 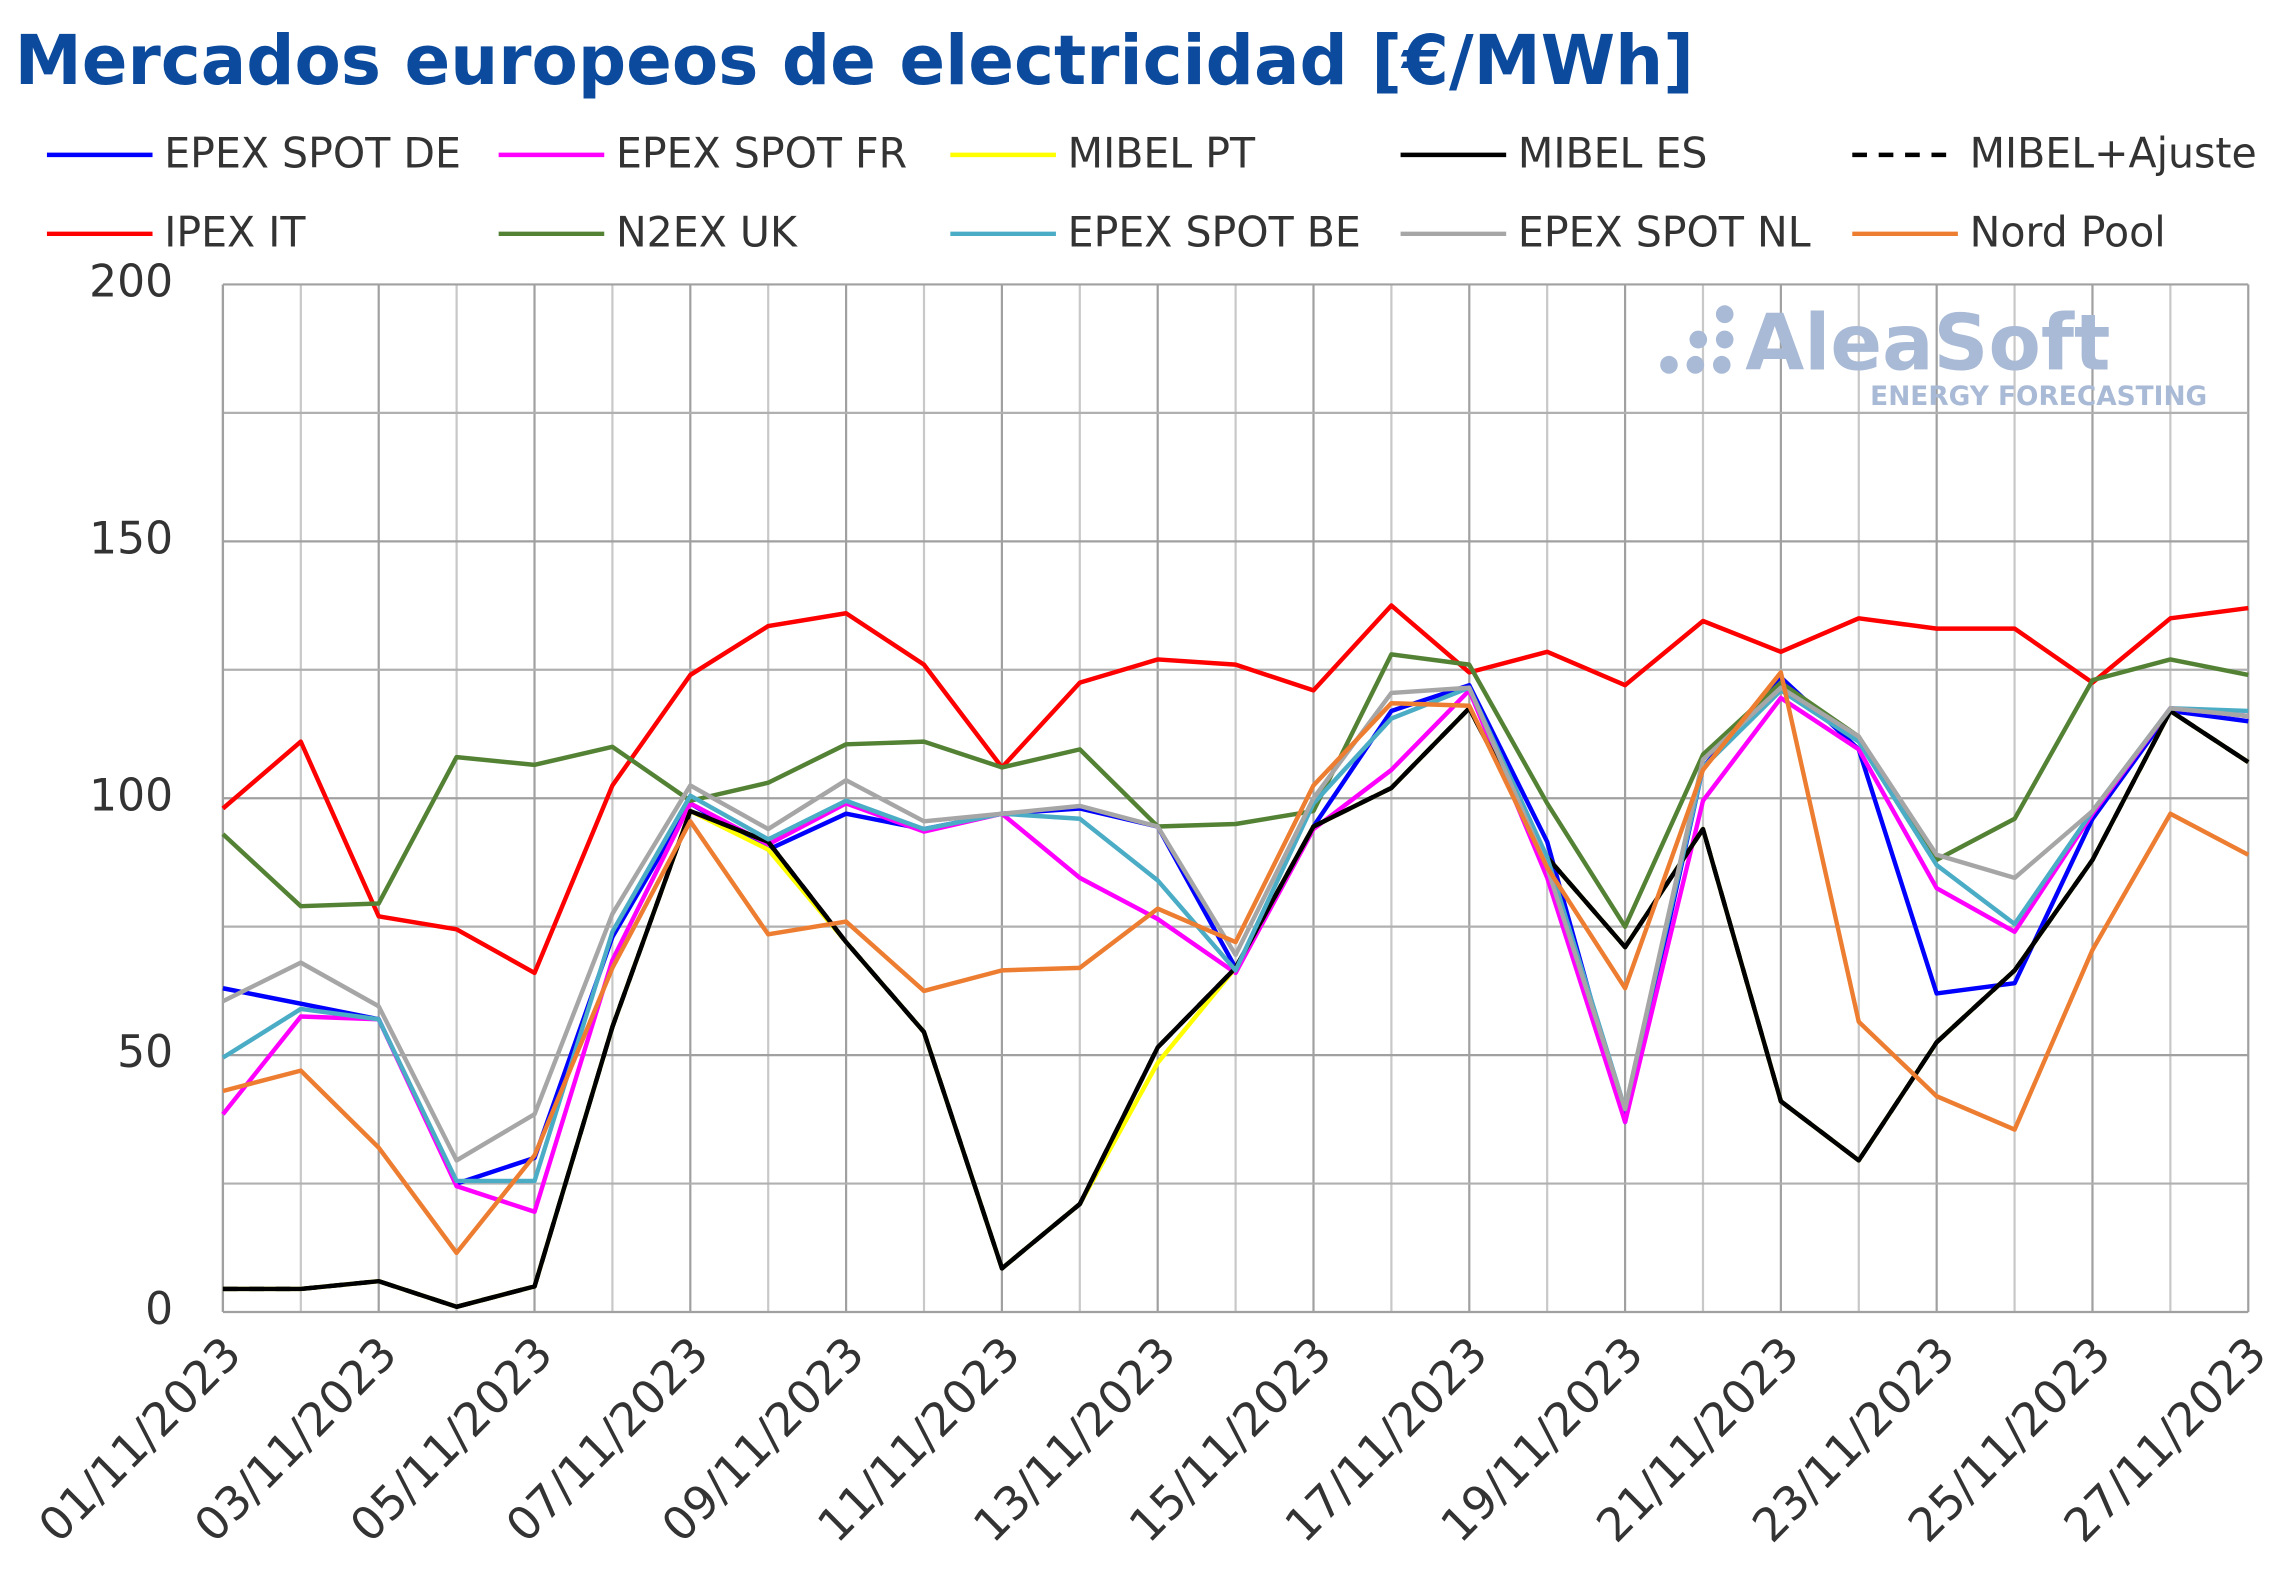 What do you see at coordinates (2068, 232) in the screenshot?
I see `legend-label: Nord Pool` at bounding box center [2068, 232].